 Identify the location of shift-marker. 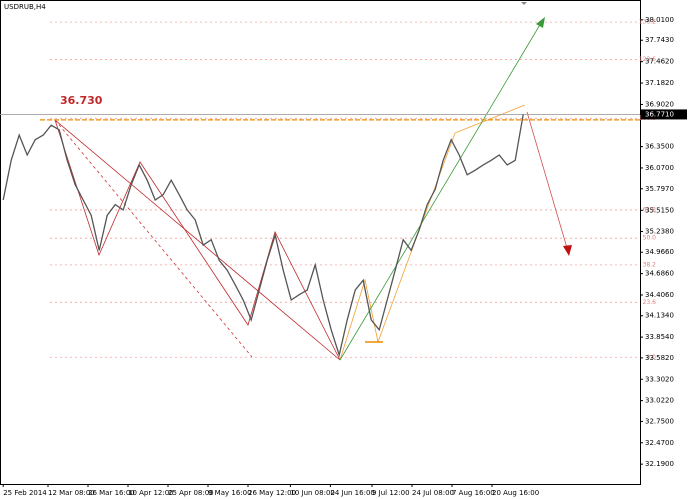
(524, 3).